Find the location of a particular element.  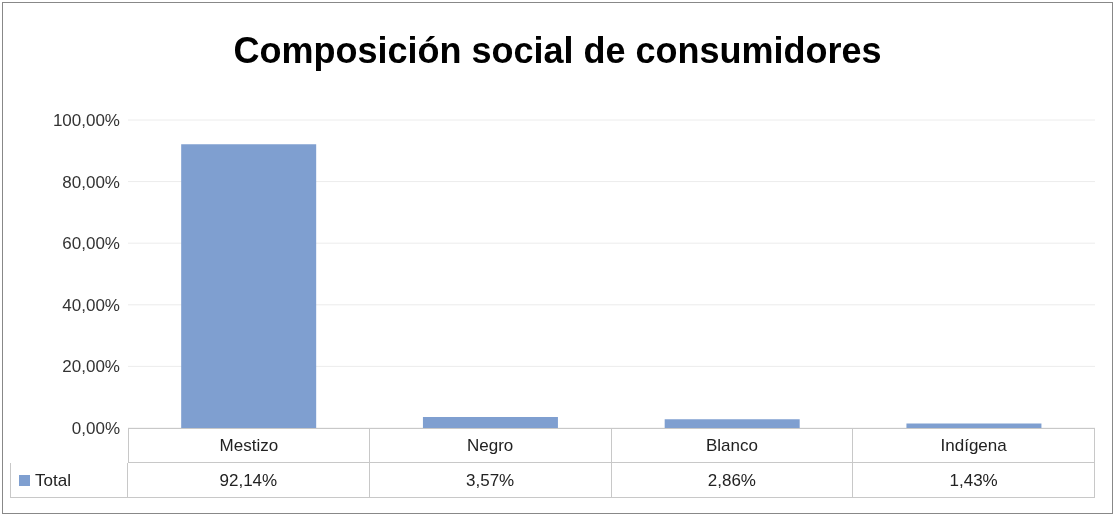

chart-title: Composición social de consumidores is located at coordinates (557, 51).